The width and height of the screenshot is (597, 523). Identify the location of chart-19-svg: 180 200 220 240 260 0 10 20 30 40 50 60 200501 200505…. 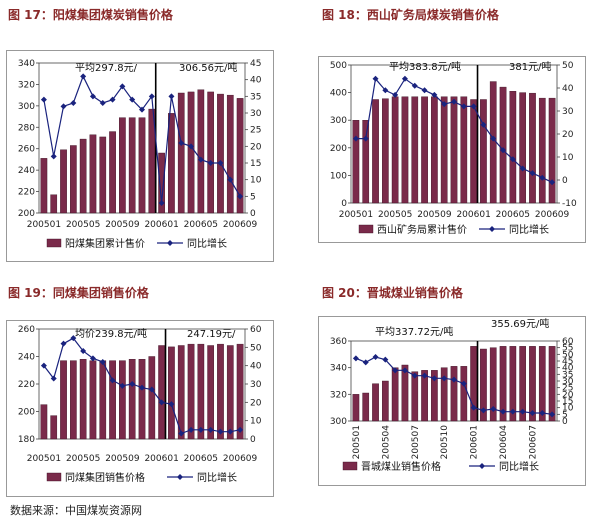
(140, 404).